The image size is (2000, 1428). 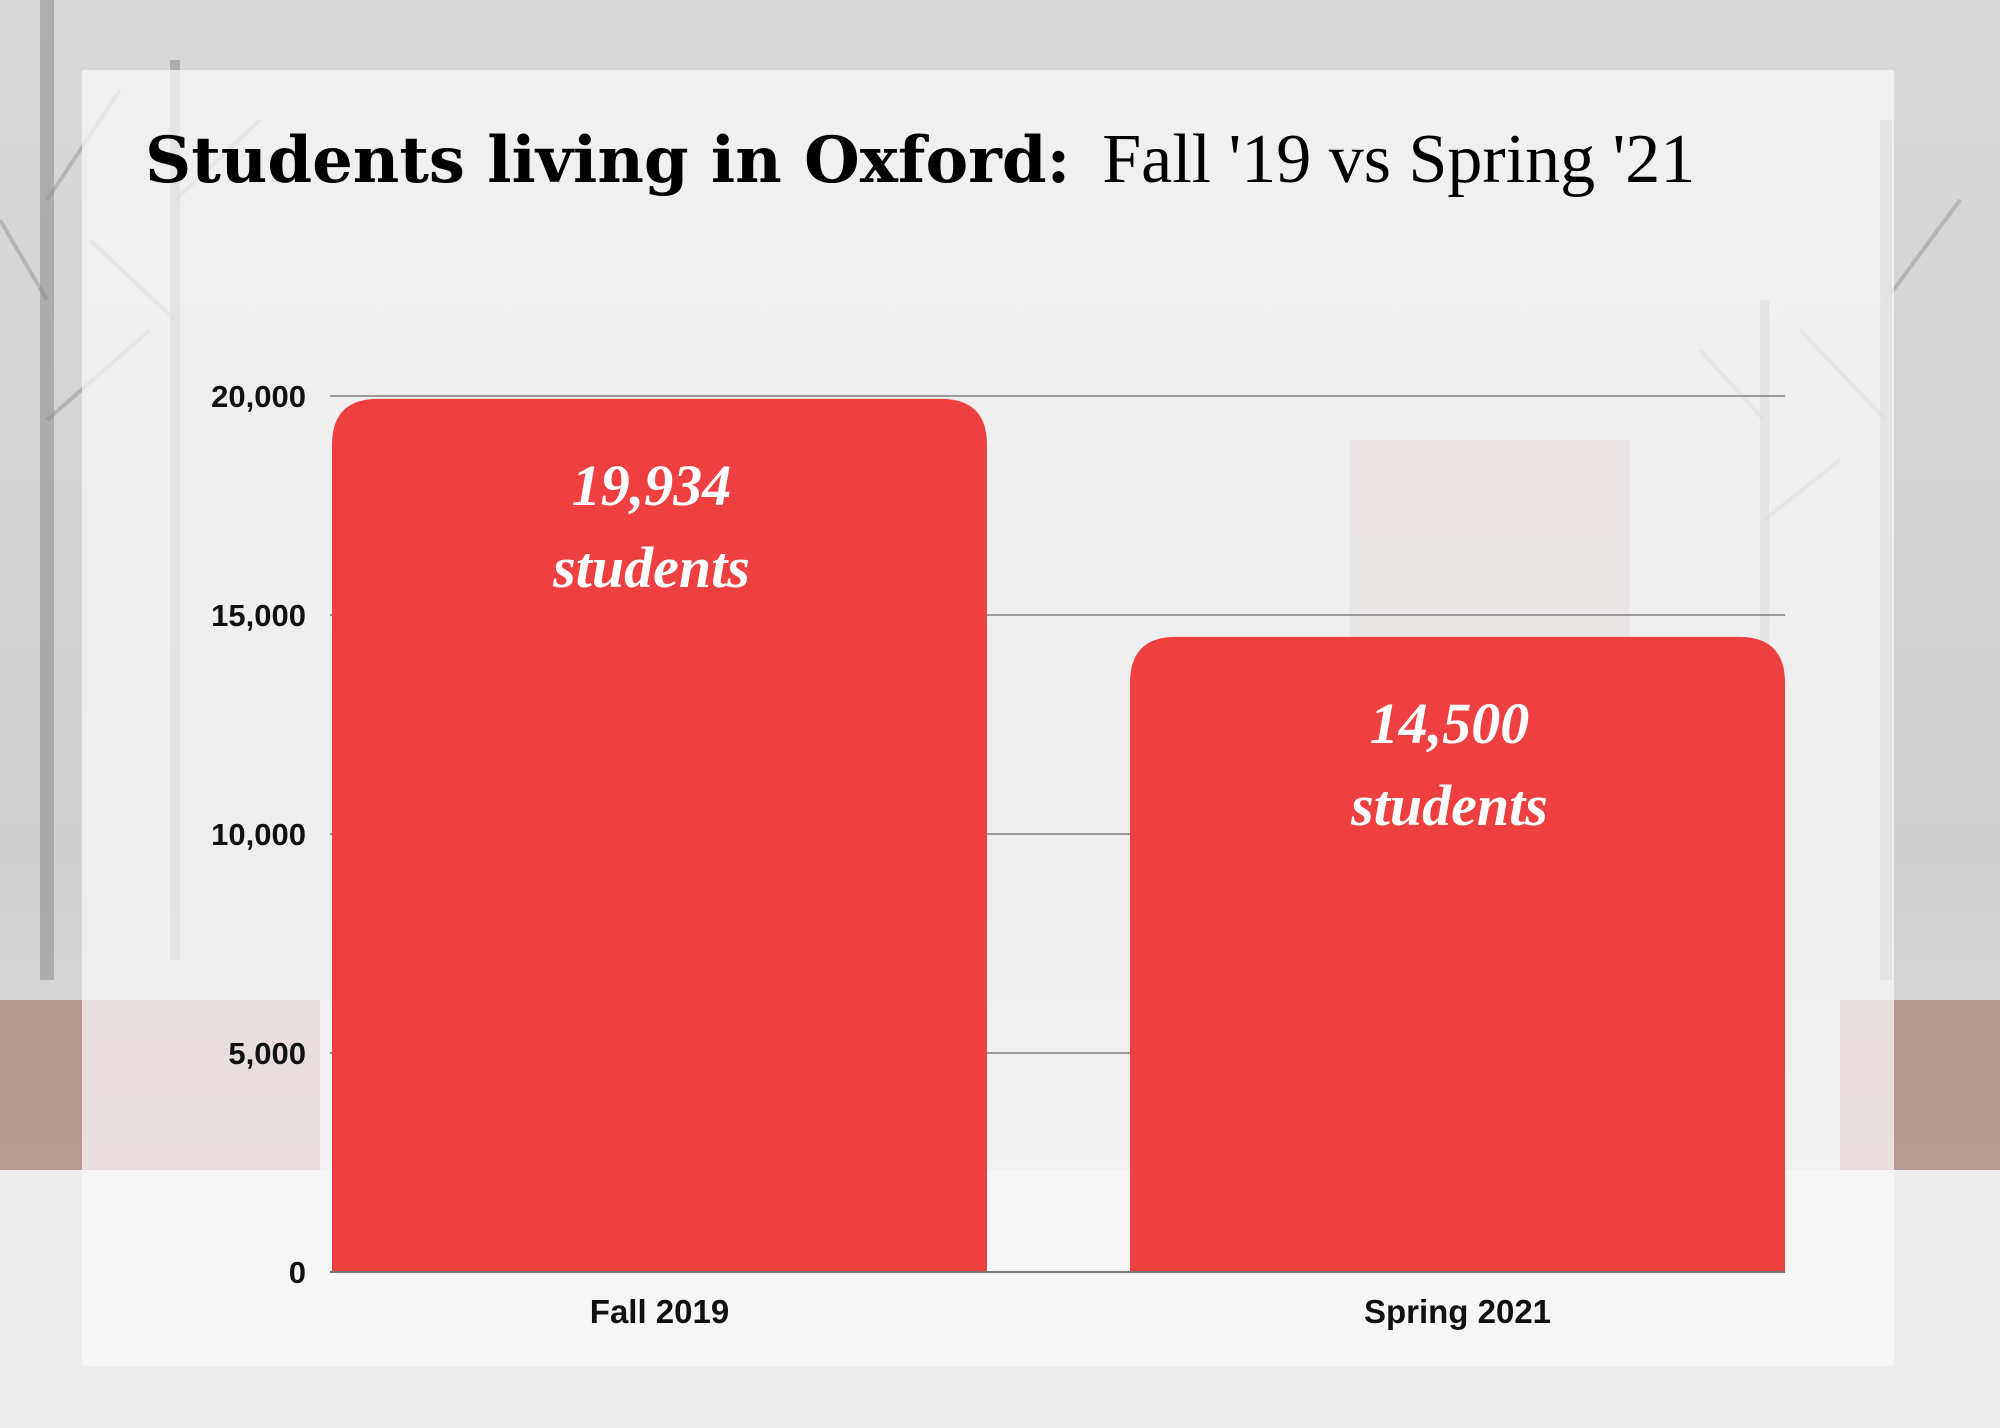 I want to click on chart-title-rest: Fall '19 vs Spring '21, so click(x=1398, y=159).